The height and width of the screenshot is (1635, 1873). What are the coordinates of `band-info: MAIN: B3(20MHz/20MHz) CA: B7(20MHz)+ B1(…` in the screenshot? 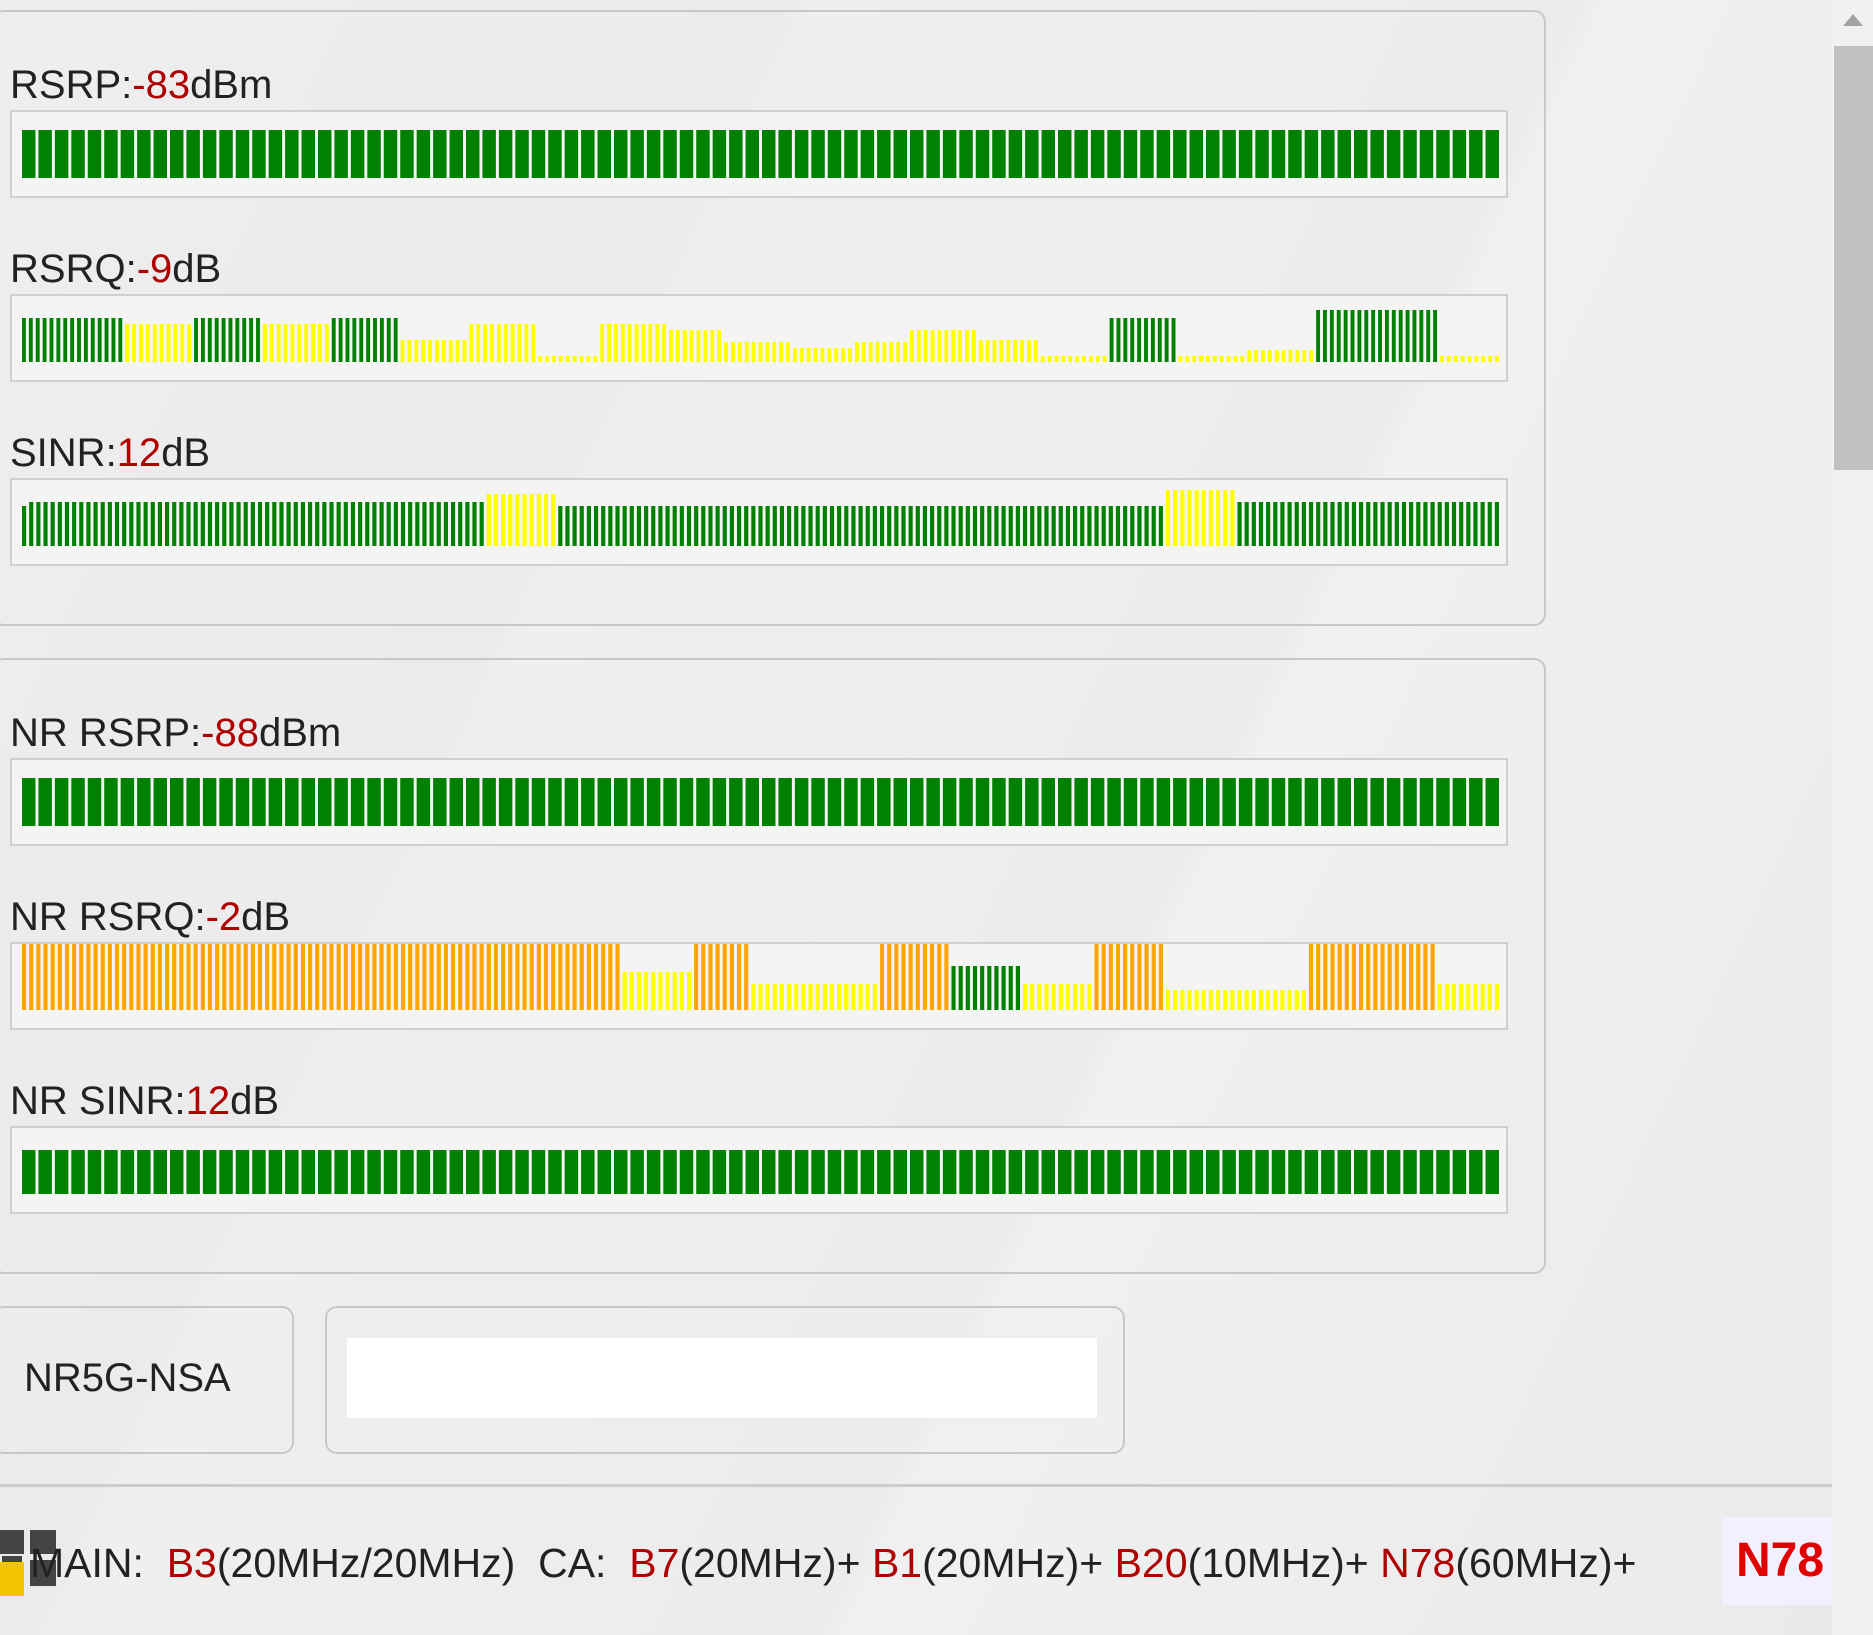 It's located at (833, 1563).